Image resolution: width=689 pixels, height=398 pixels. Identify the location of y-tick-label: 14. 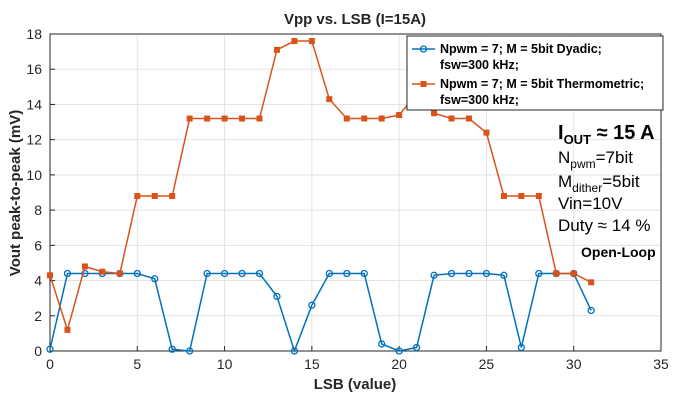
(34, 104).